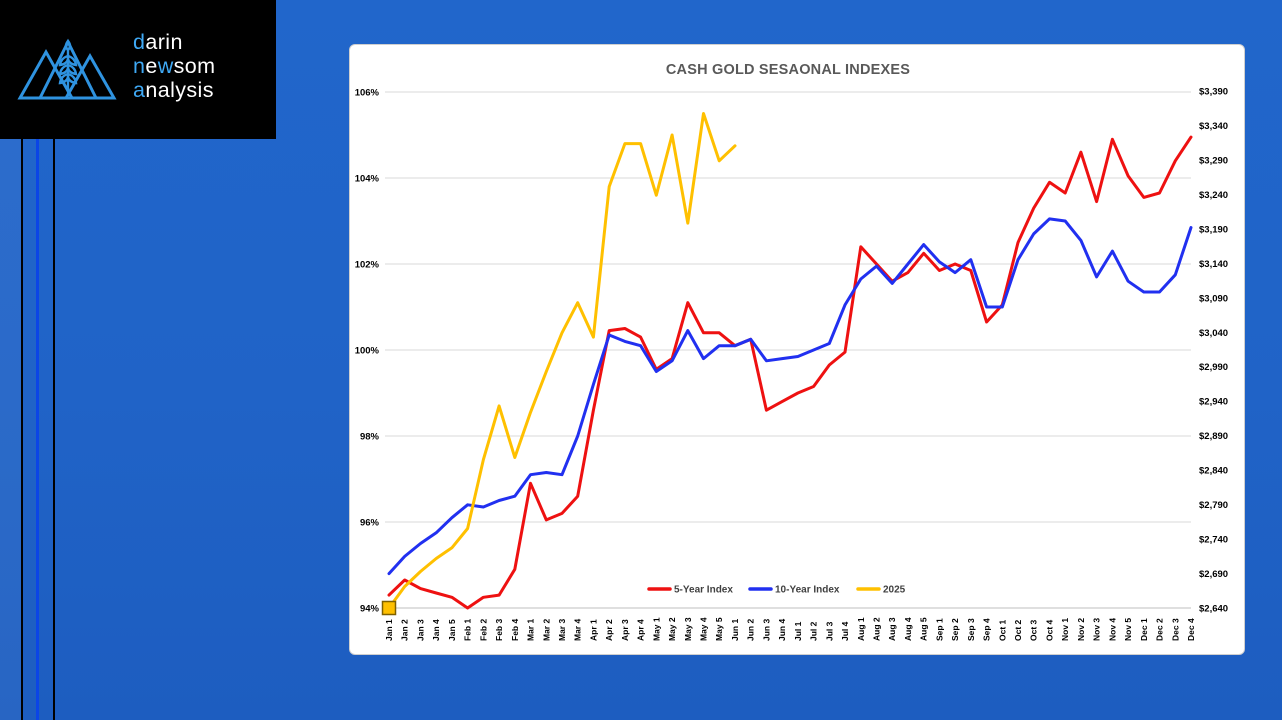 This screenshot has width=1282, height=720. What do you see at coordinates (139, 90) in the screenshot?
I see `logo-letter-segment: a` at bounding box center [139, 90].